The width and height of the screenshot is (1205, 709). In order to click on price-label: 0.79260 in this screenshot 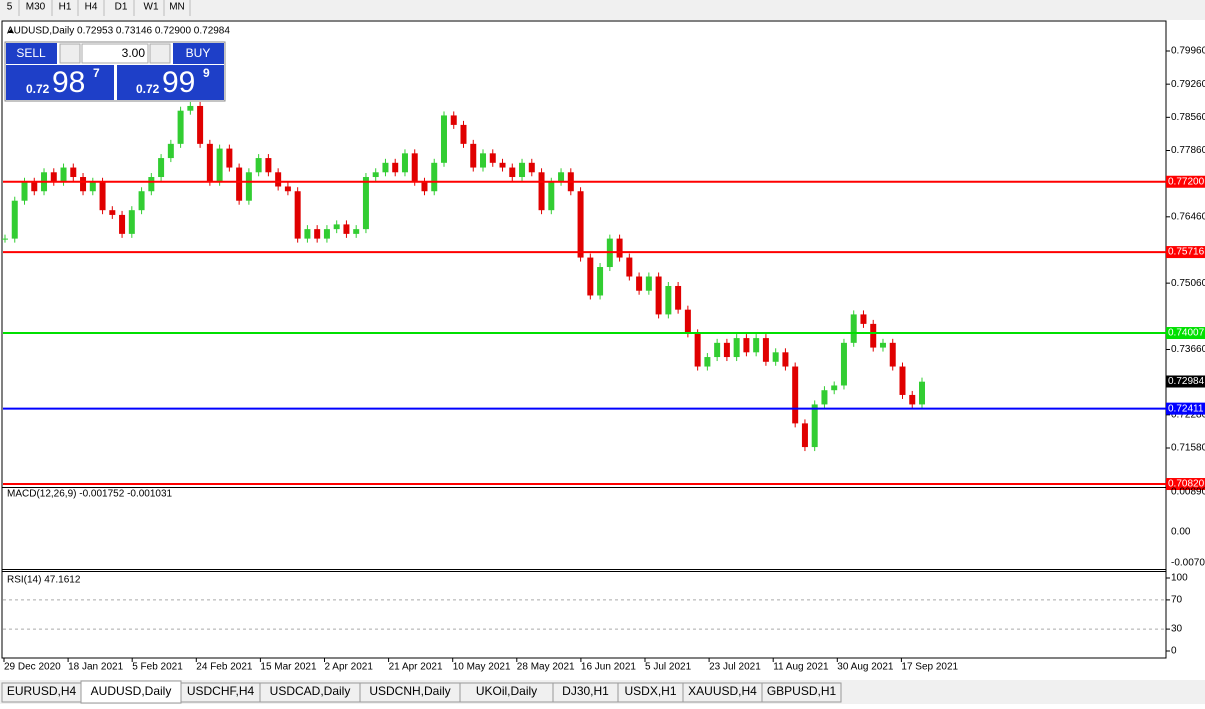, I will do `click(1188, 84)`.